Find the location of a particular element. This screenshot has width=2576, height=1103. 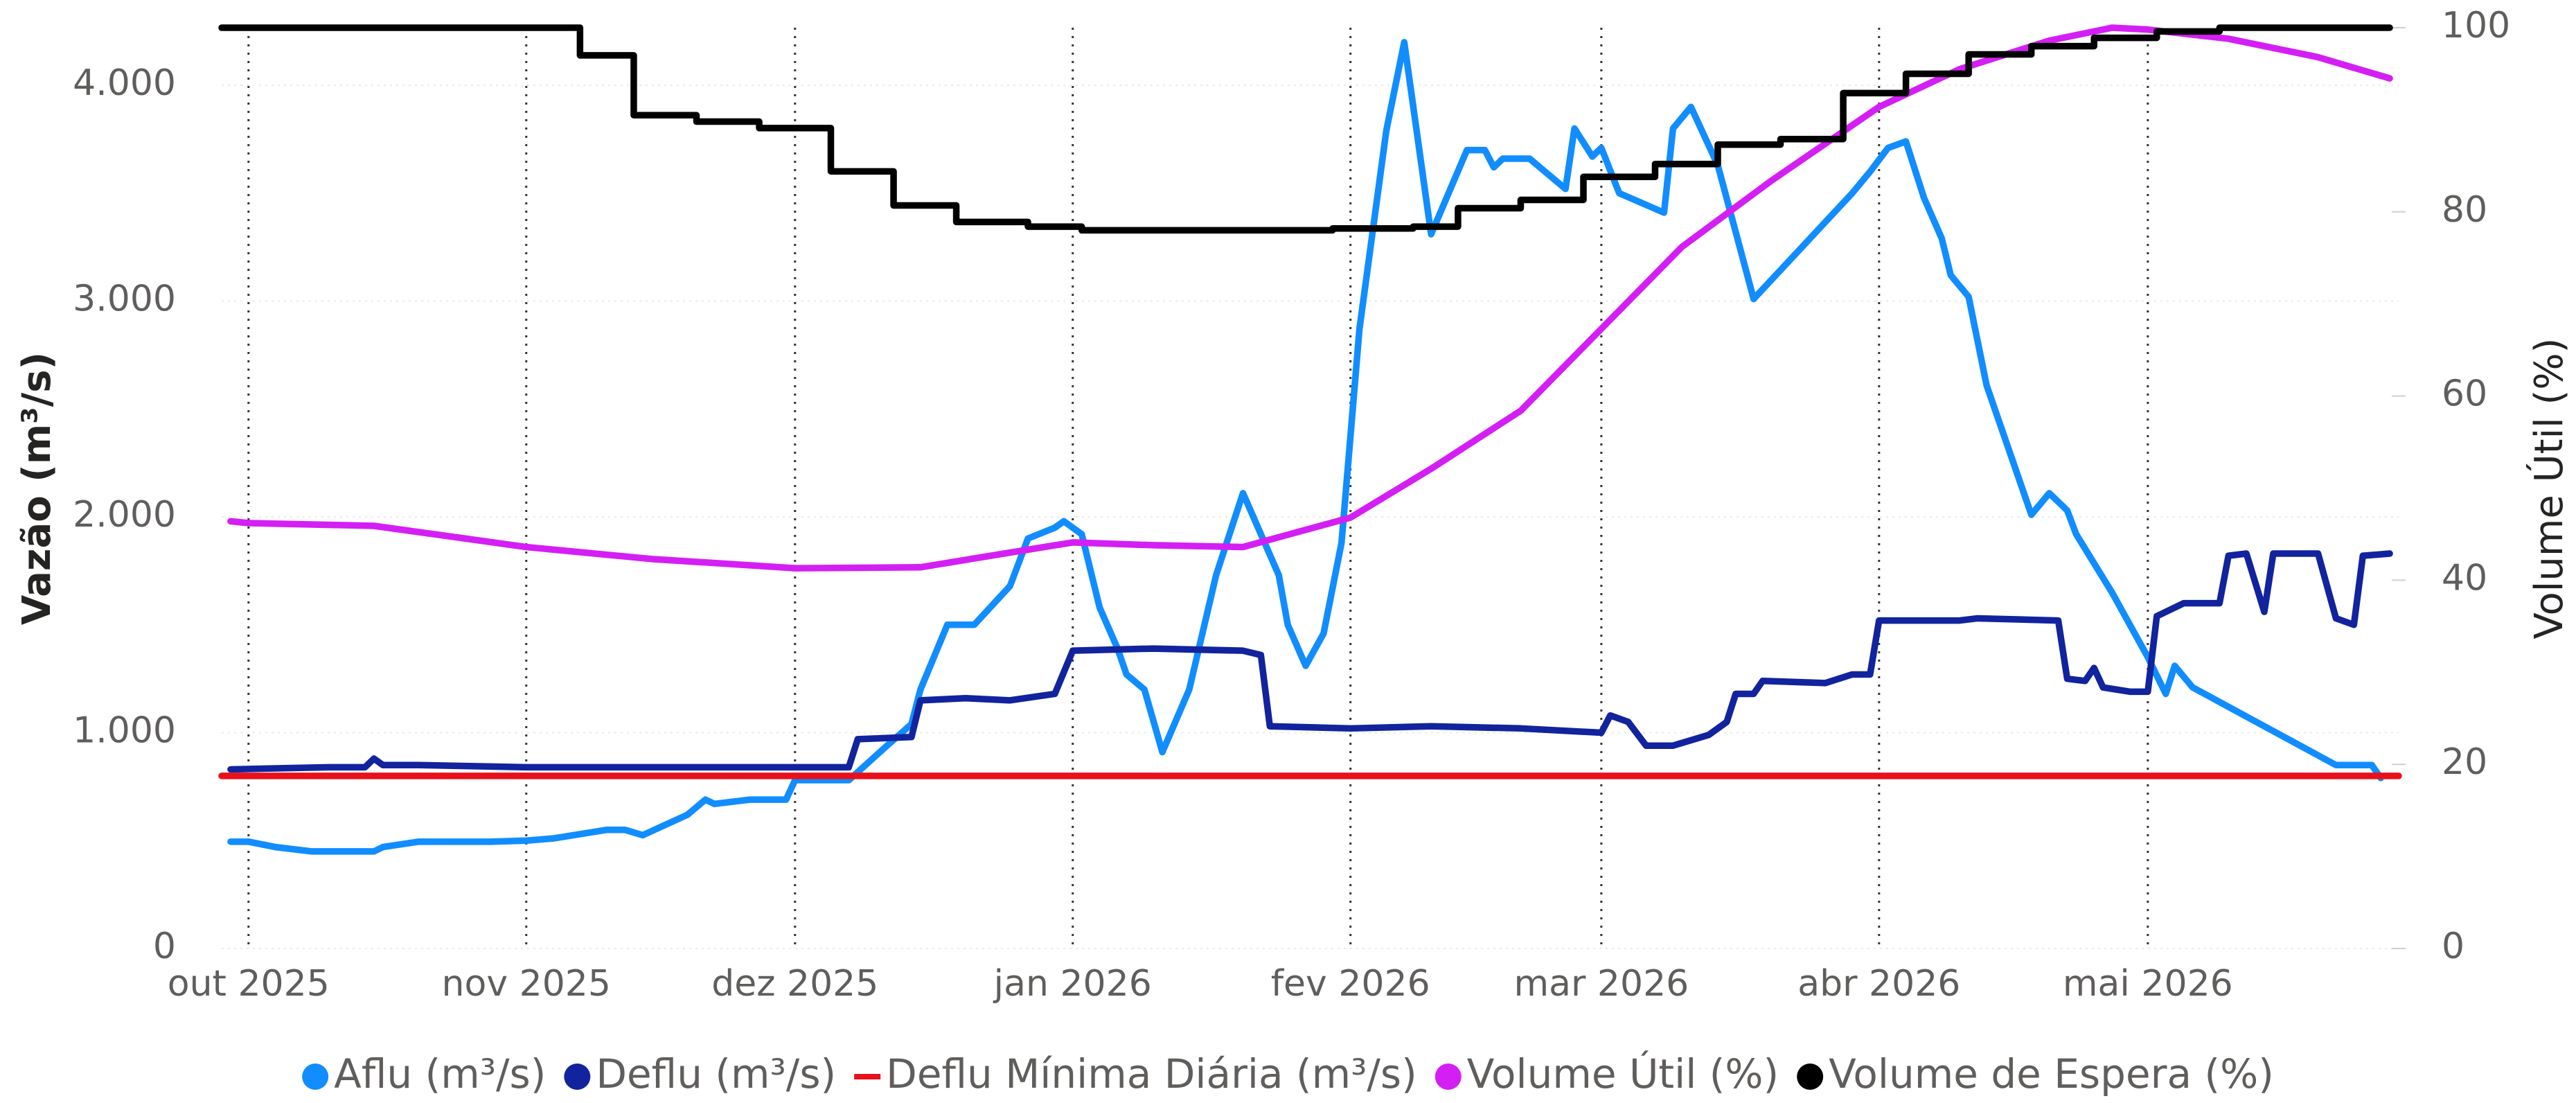

x-tick-label: mar 2026 is located at coordinates (1601, 984).